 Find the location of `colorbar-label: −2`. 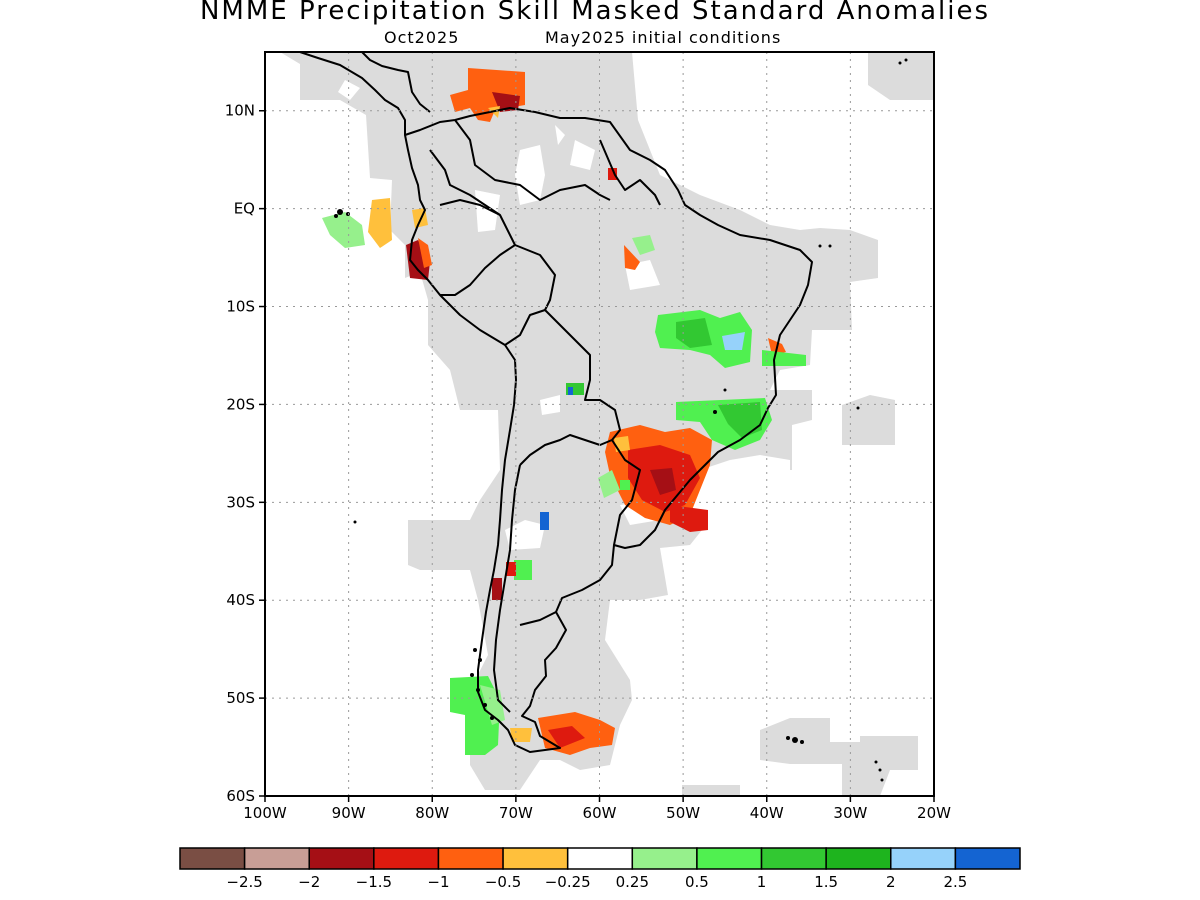

colorbar-label: −2 is located at coordinates (309, 882).